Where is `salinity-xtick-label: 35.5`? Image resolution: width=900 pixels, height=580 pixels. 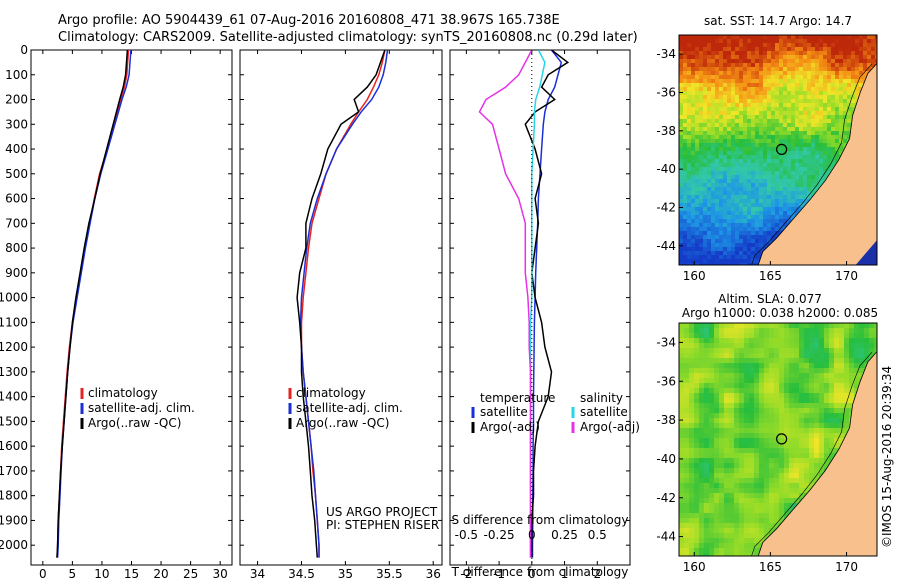 salinity-xtick-label: 35.5 is located at coordinates (389, 573).